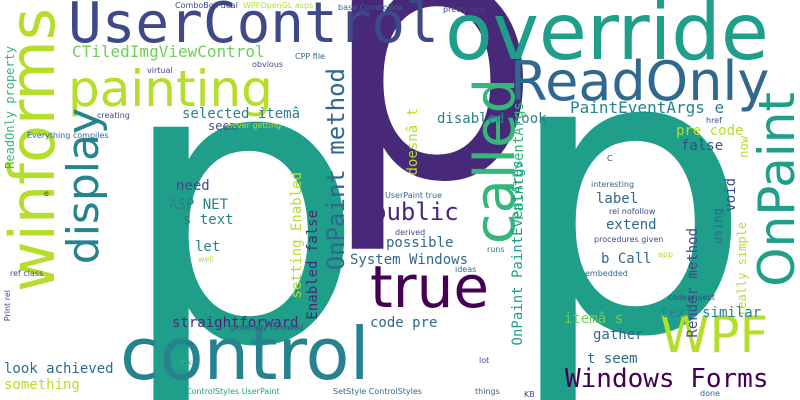 The height and width of the screenshot is (400, 800). Describe the element at coordinates (336, 169) in the screenshot. I see `word-onpaint-method: OnPaint method` at that location.